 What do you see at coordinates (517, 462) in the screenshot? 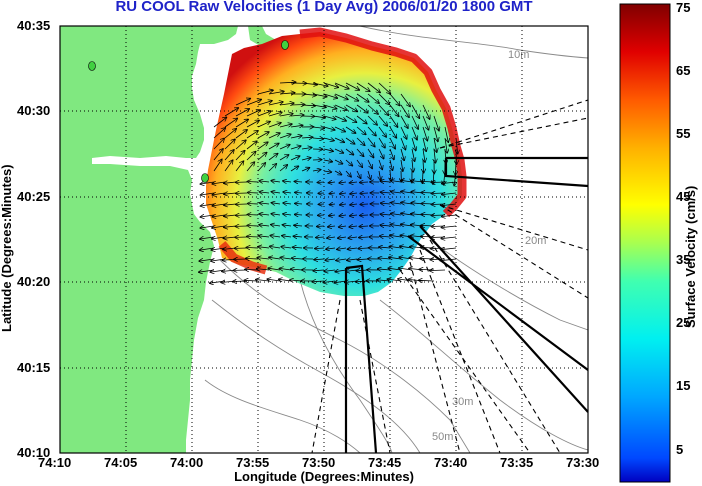
I see `xtick-label: 73:35` at bounding box center [517, 462].